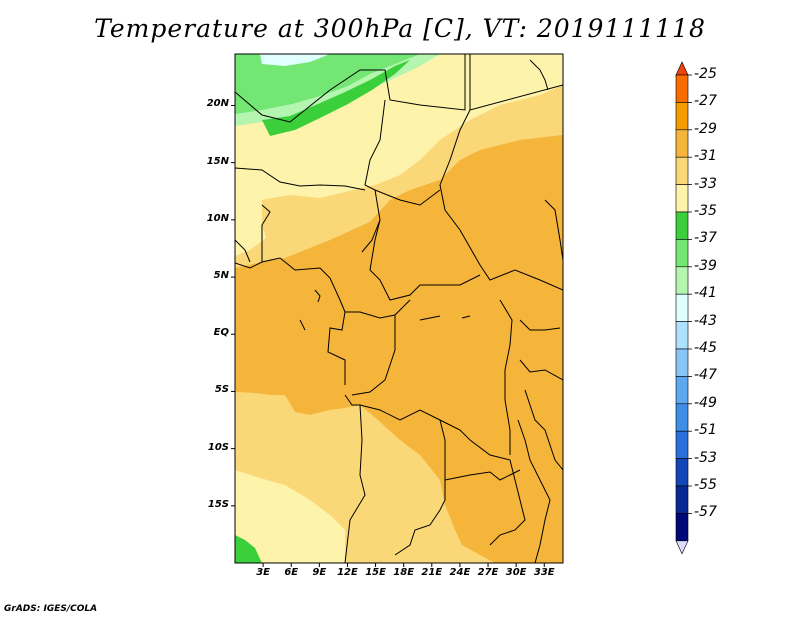  I want to click on lon-label: 18E, so click(404, 572).